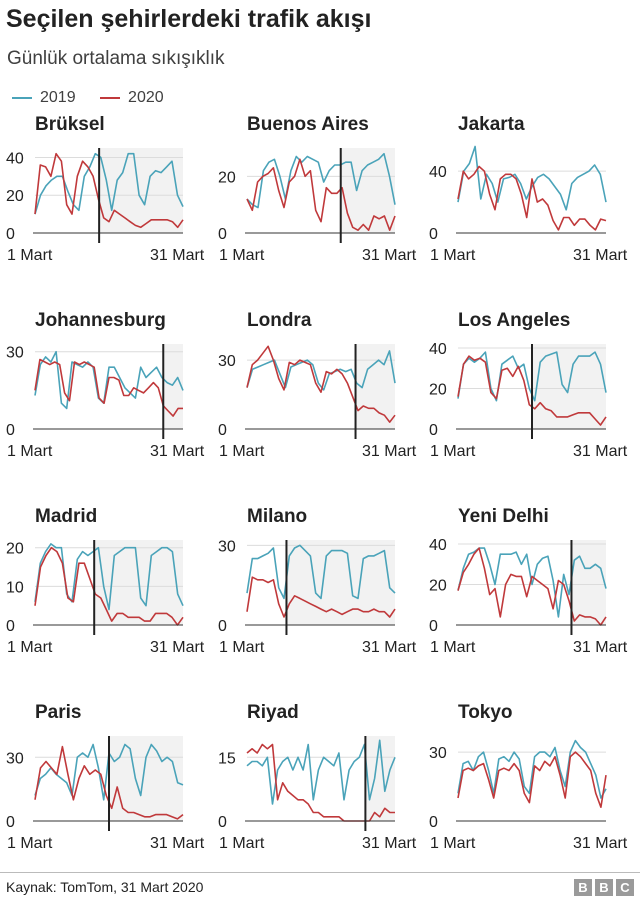 The height and width of the screenshot is (898, 640). What do you see at coordinates (277, 516) in the screenshot?
I see `city-title: Milano` at bounding box center [277, 516].